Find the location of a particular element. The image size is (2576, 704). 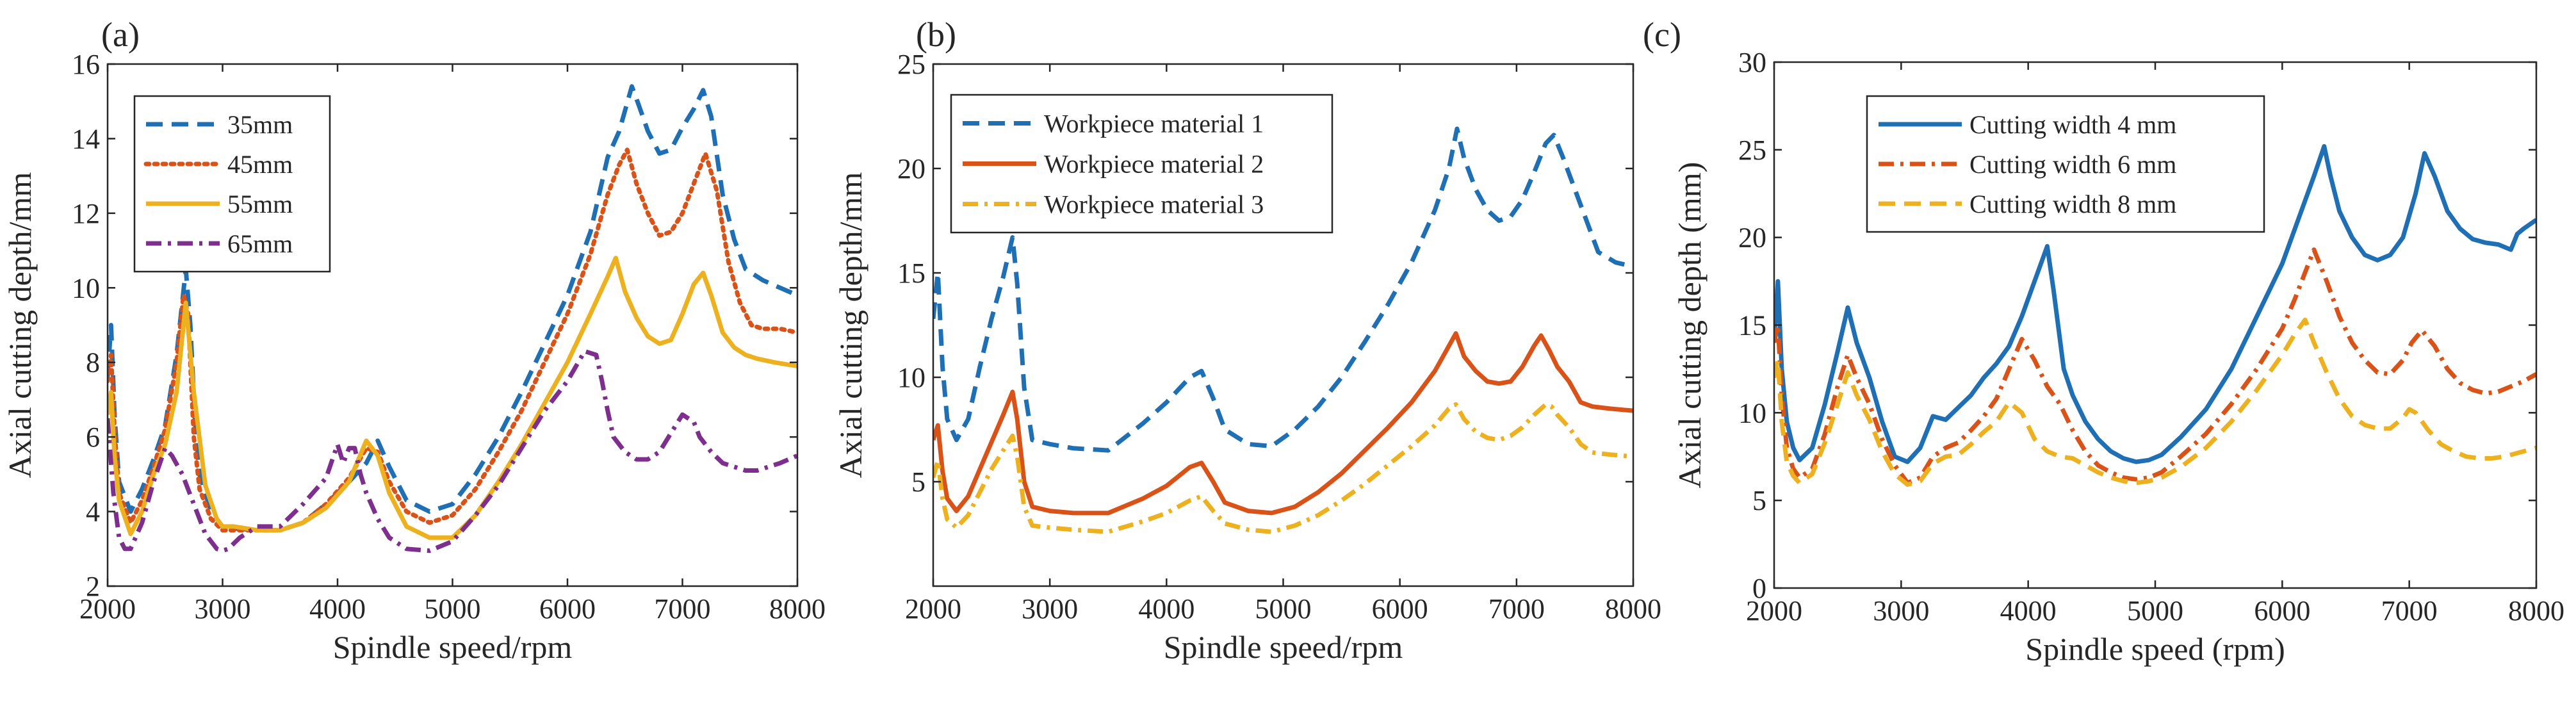

y-tick-label: 6 is located at coordinates (93, 437).